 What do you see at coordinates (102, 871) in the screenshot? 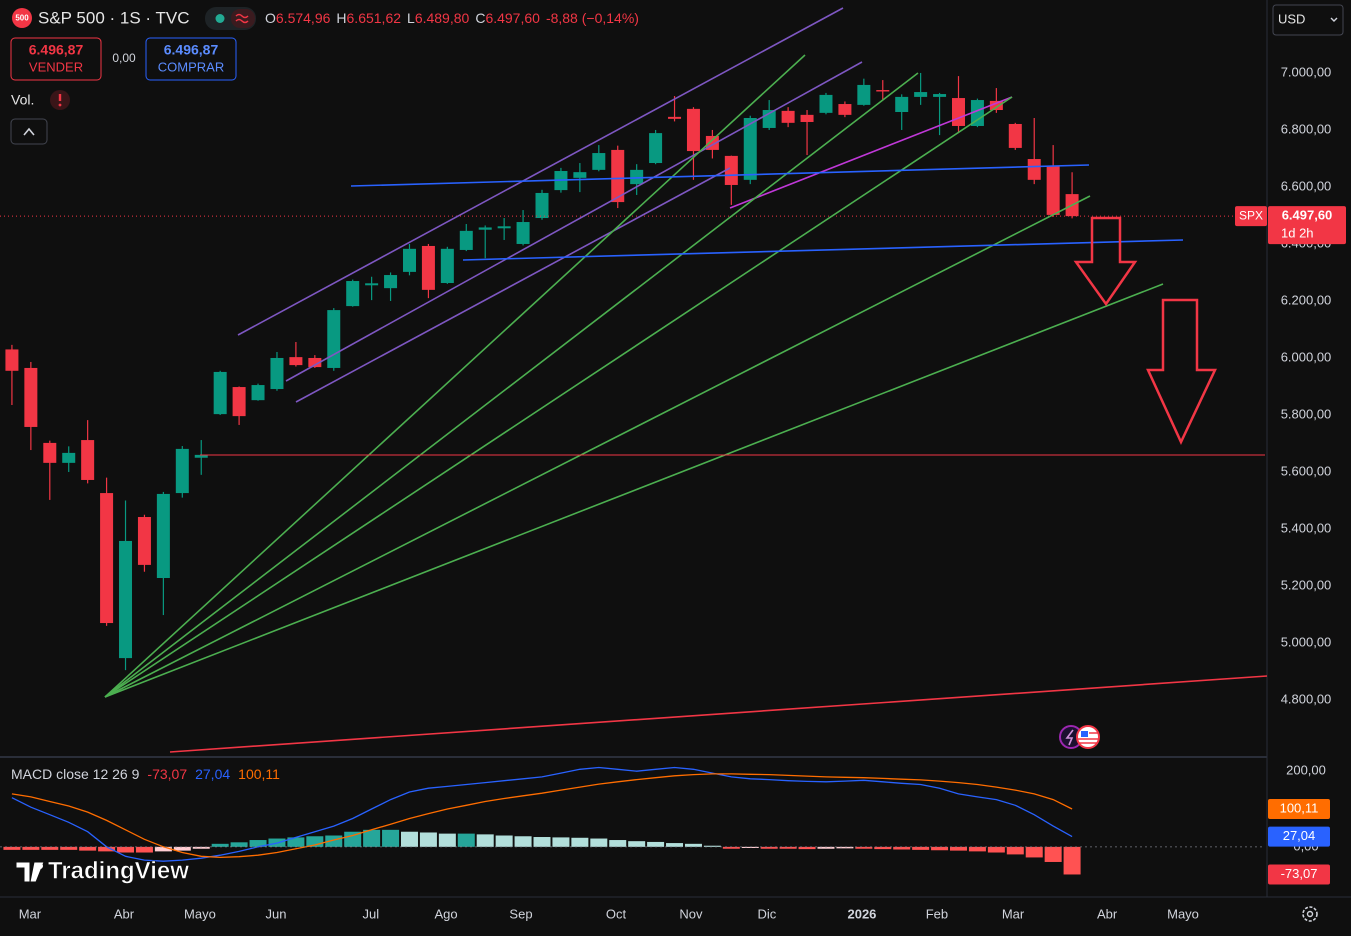
I see `logo: TradingView` at bounding box center [102, 871].